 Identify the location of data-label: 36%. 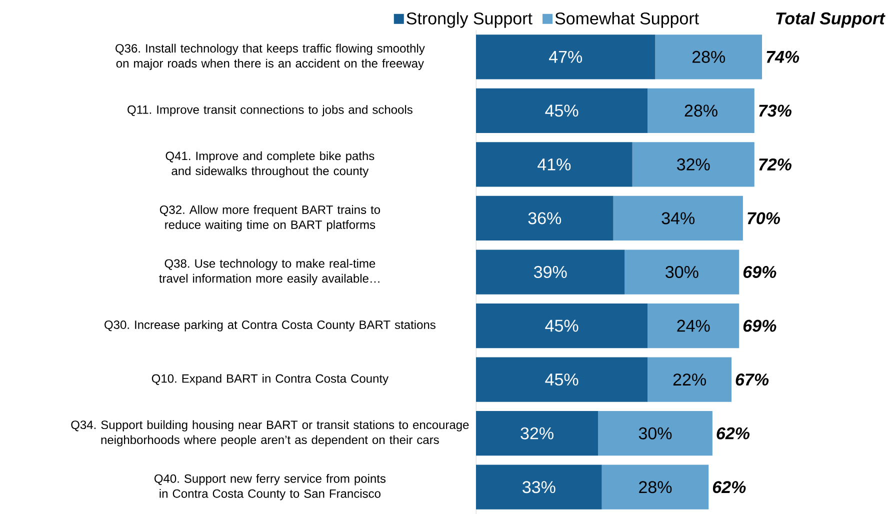
(545, 218).